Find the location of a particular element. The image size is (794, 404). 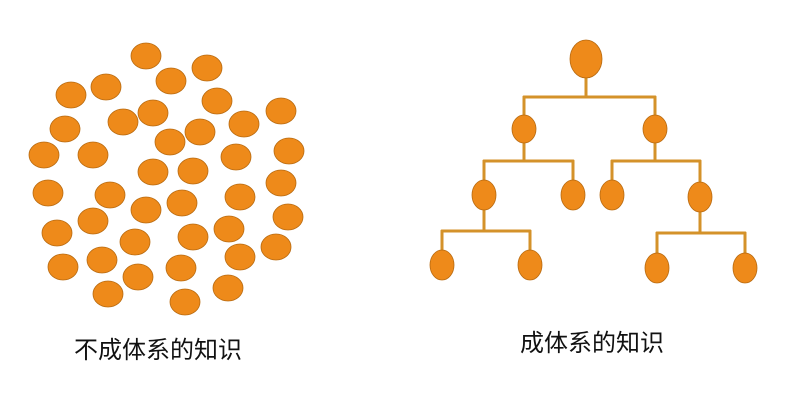

structured-knowledge-caption: 成体系的知识 is located at coordinates (592, 343).